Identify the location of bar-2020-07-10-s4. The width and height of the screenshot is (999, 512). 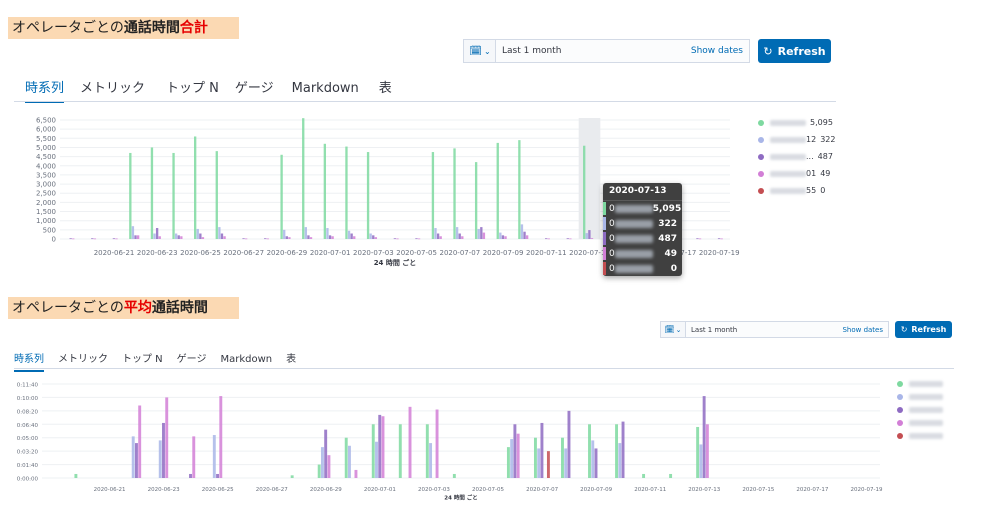
(527, 237).